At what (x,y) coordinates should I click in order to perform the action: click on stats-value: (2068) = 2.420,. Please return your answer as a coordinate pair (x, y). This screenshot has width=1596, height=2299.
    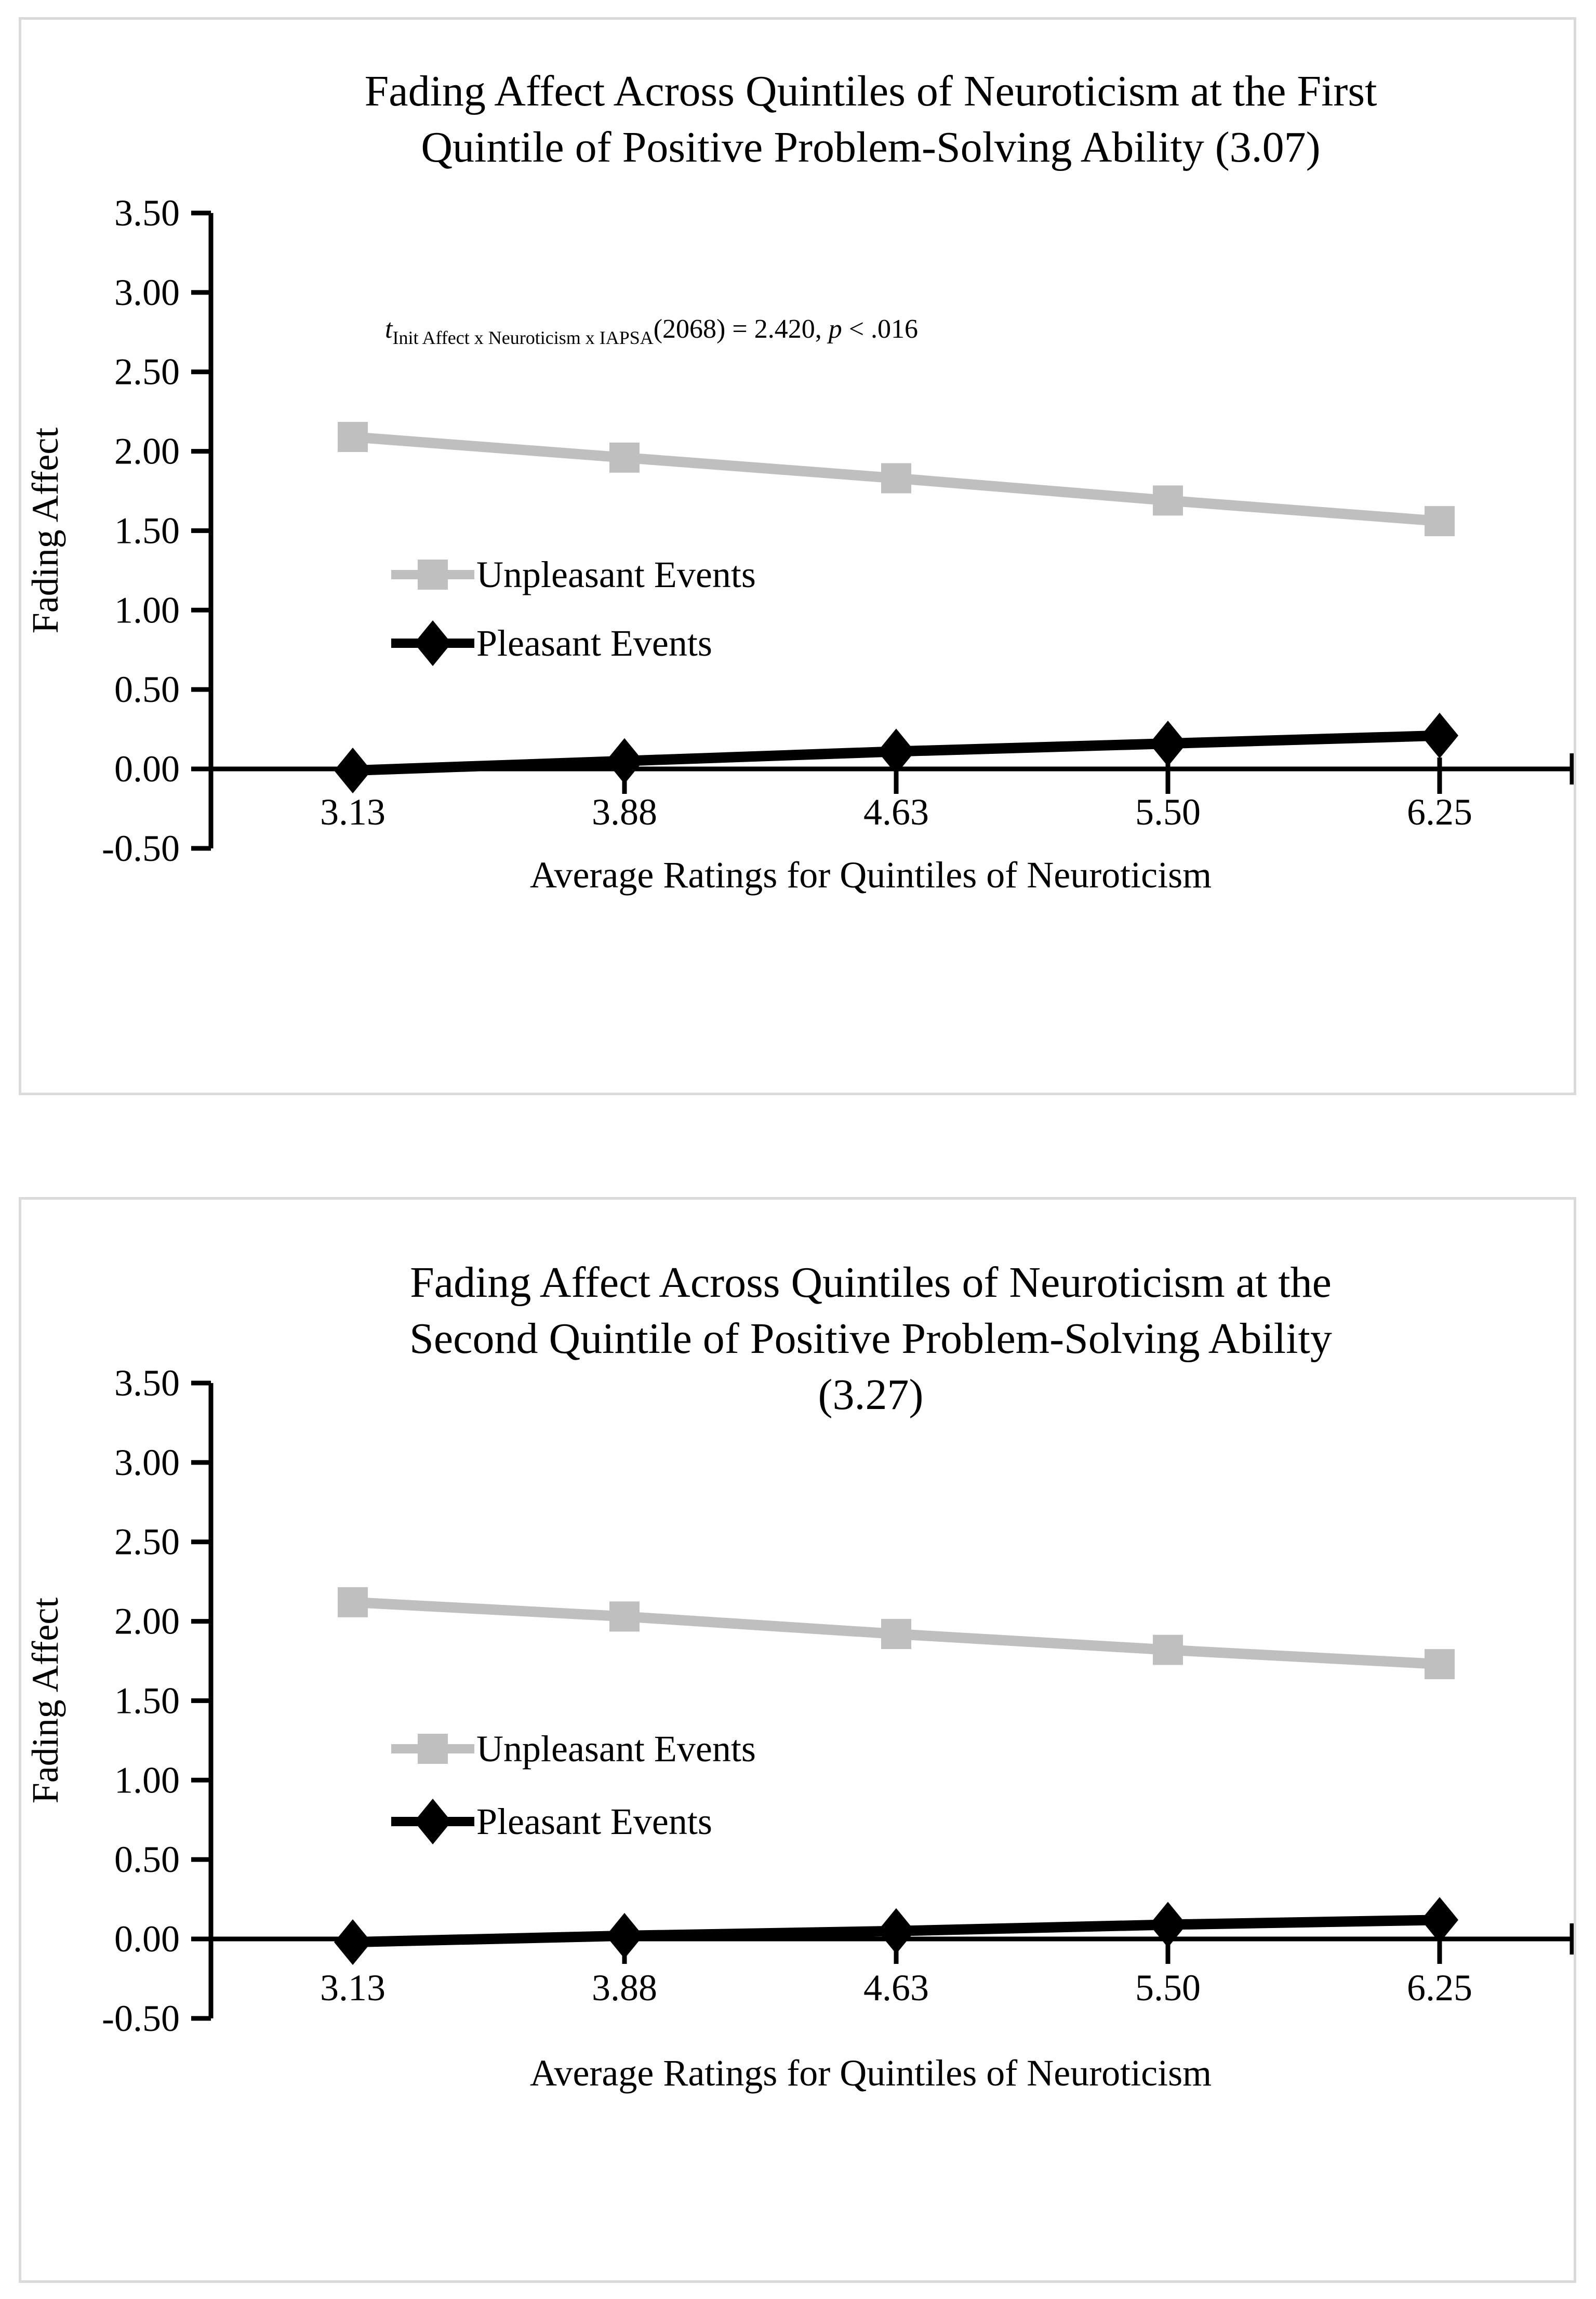
    Looking at the image, I should click on (741, 329).